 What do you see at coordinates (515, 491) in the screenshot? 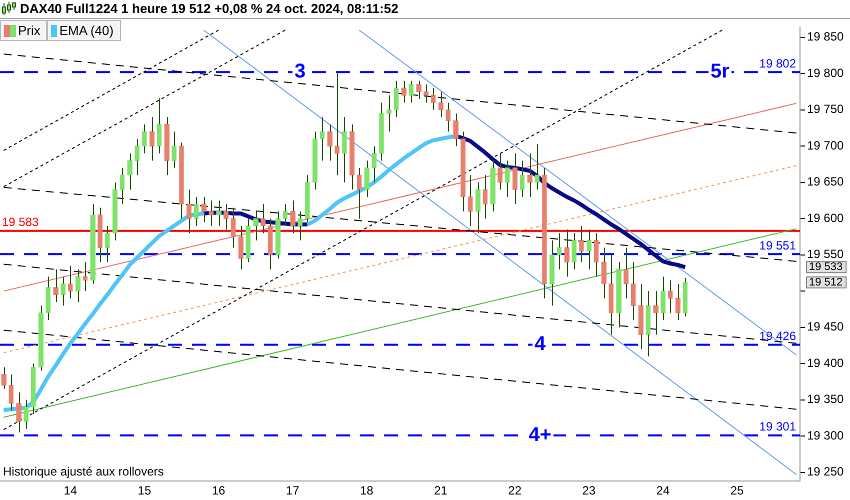
I see `x-tick-label: 22` at bounding box center [515, 491].